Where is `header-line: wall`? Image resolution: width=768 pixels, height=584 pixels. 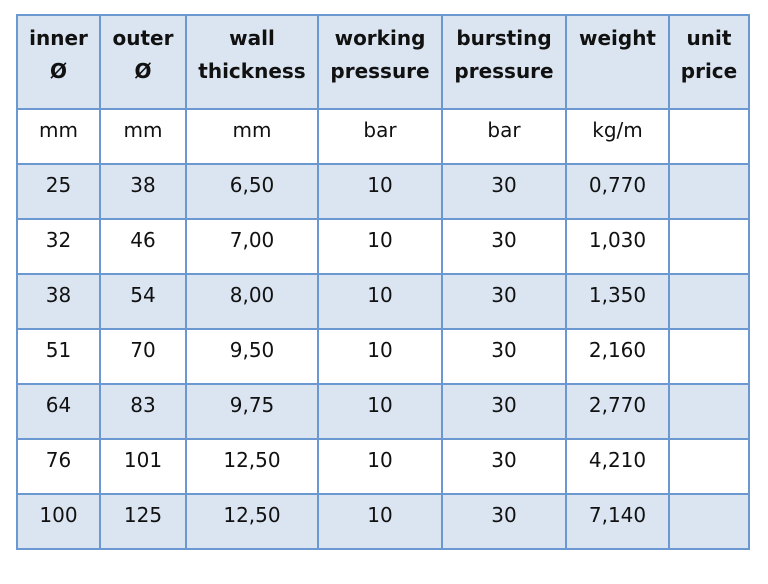
header-line: wall is located at coordinates (252, 38).